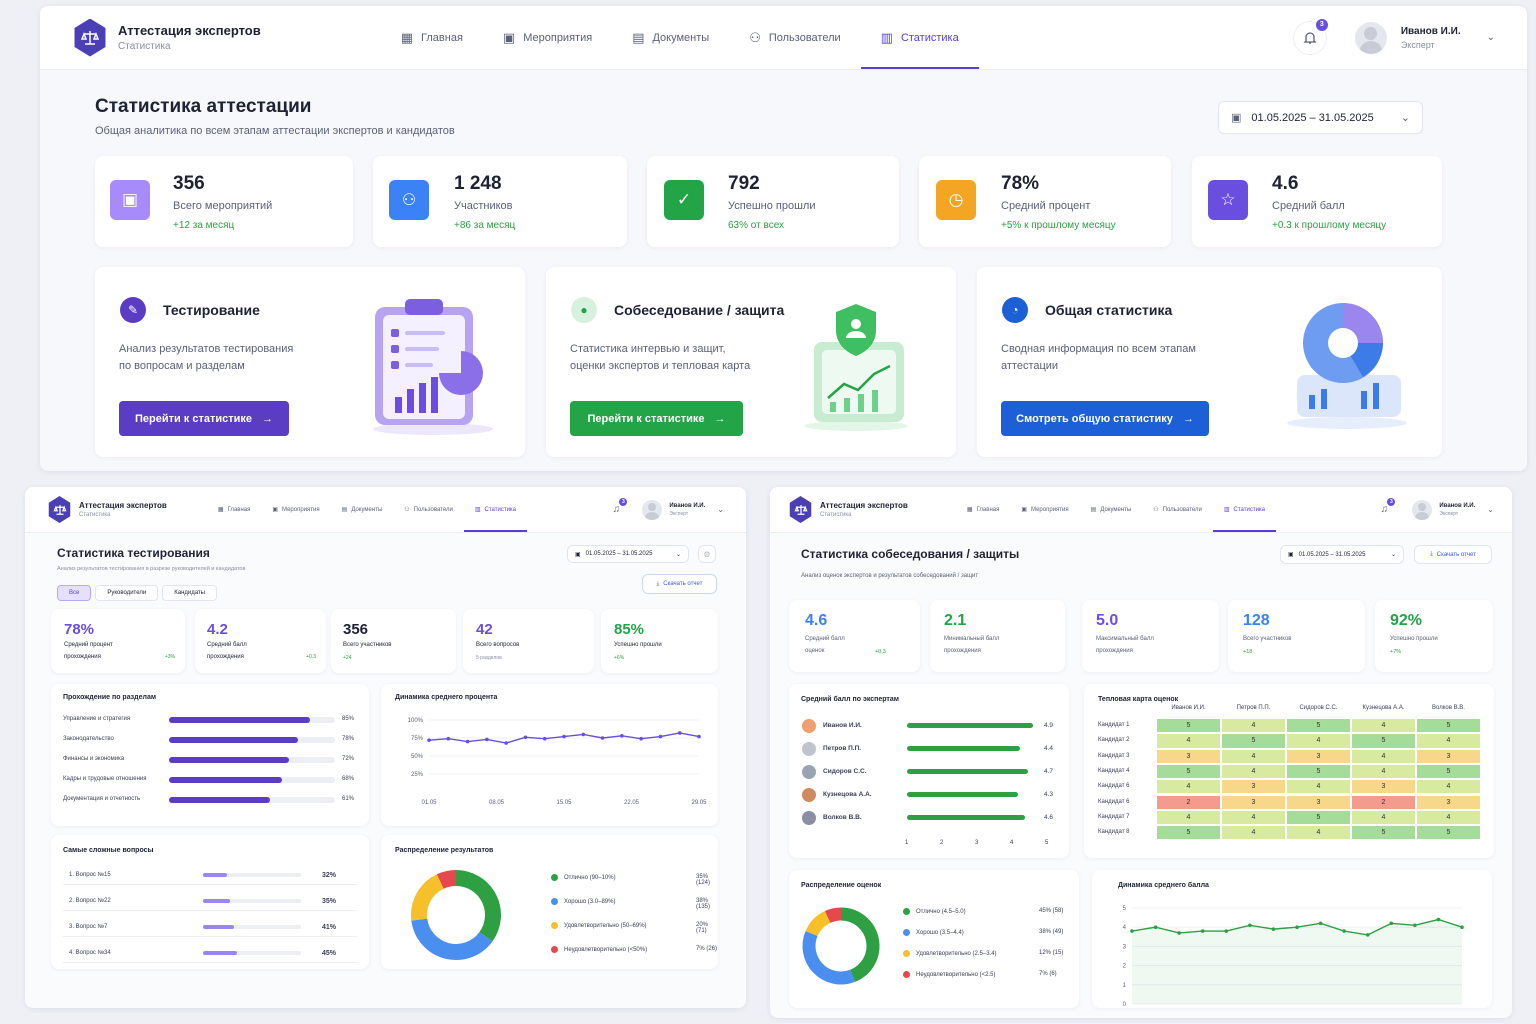 This screenshot has height=1024, width=1536. Describe the element at coordinates (204, 418) in the screenshot. I see `go-testing-stats-button: Перейти к статистике →` at that location.